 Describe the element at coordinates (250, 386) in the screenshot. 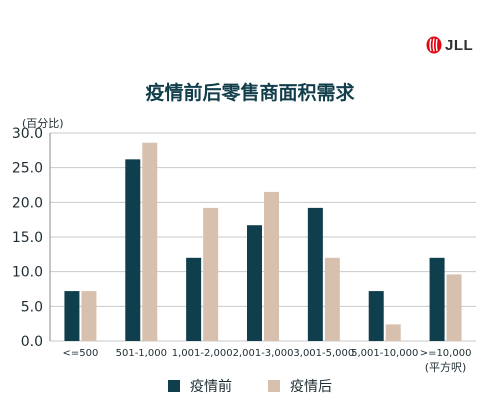

I see `legend: 疫情前 疫情后` at that location.